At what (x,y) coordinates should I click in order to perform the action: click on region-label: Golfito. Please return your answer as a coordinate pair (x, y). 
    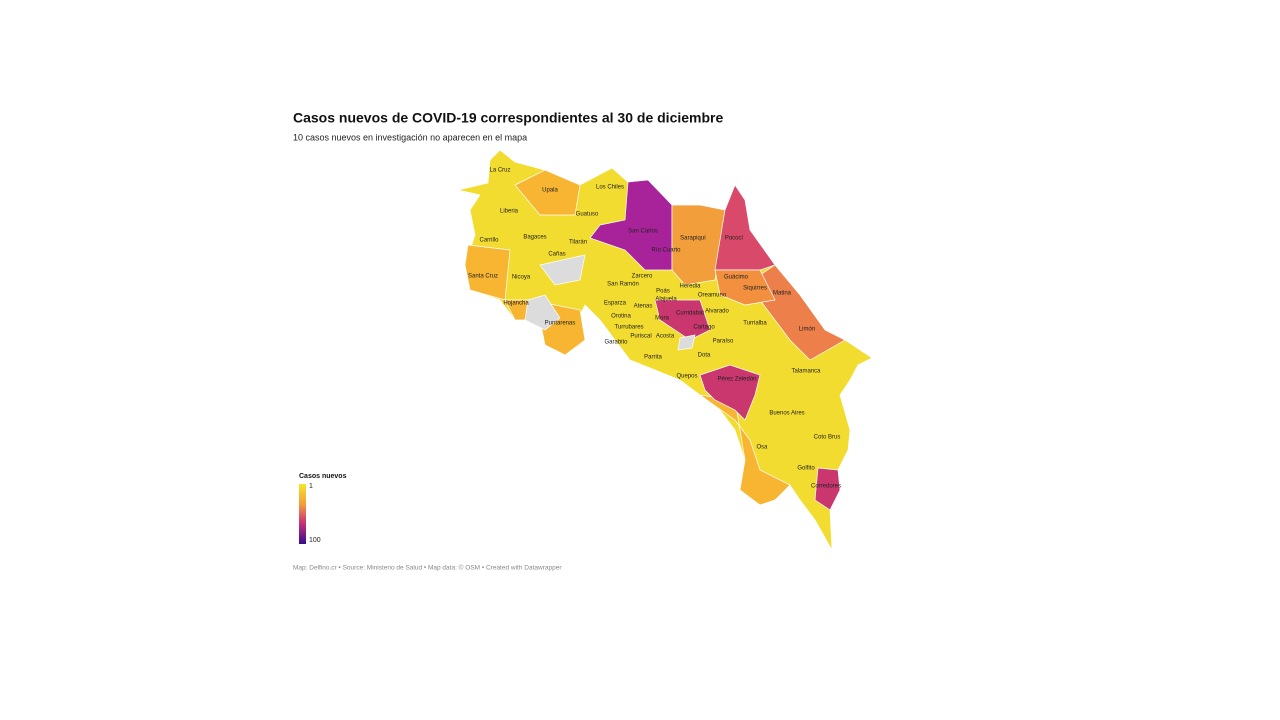
    Looking at the image, I should click on (806, 469).